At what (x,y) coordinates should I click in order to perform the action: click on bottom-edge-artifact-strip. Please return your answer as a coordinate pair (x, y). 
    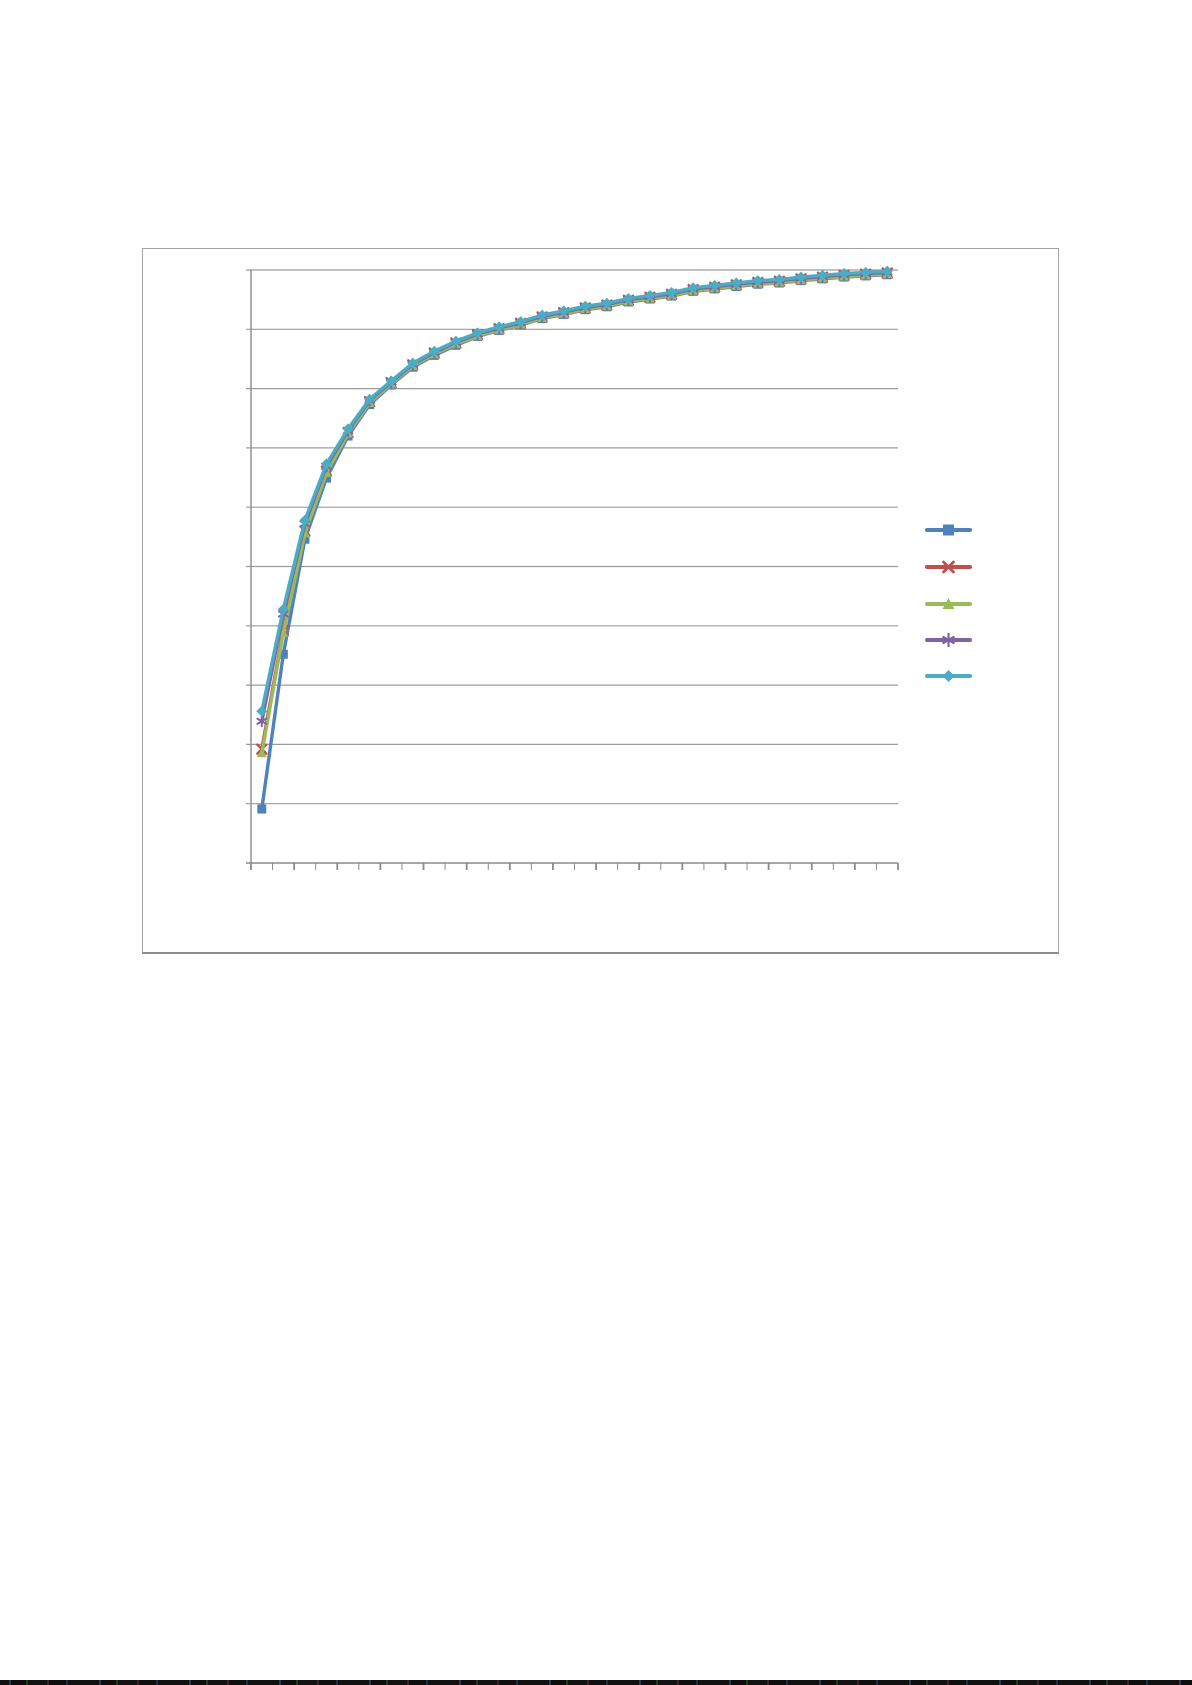
    Looking at the image, I should click on (596, 1682).